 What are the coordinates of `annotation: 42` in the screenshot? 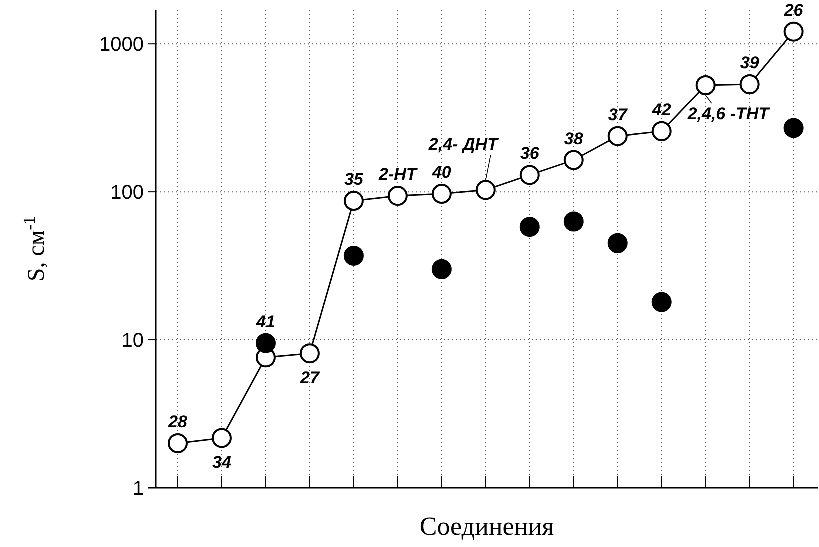 It's located at (661, 110).